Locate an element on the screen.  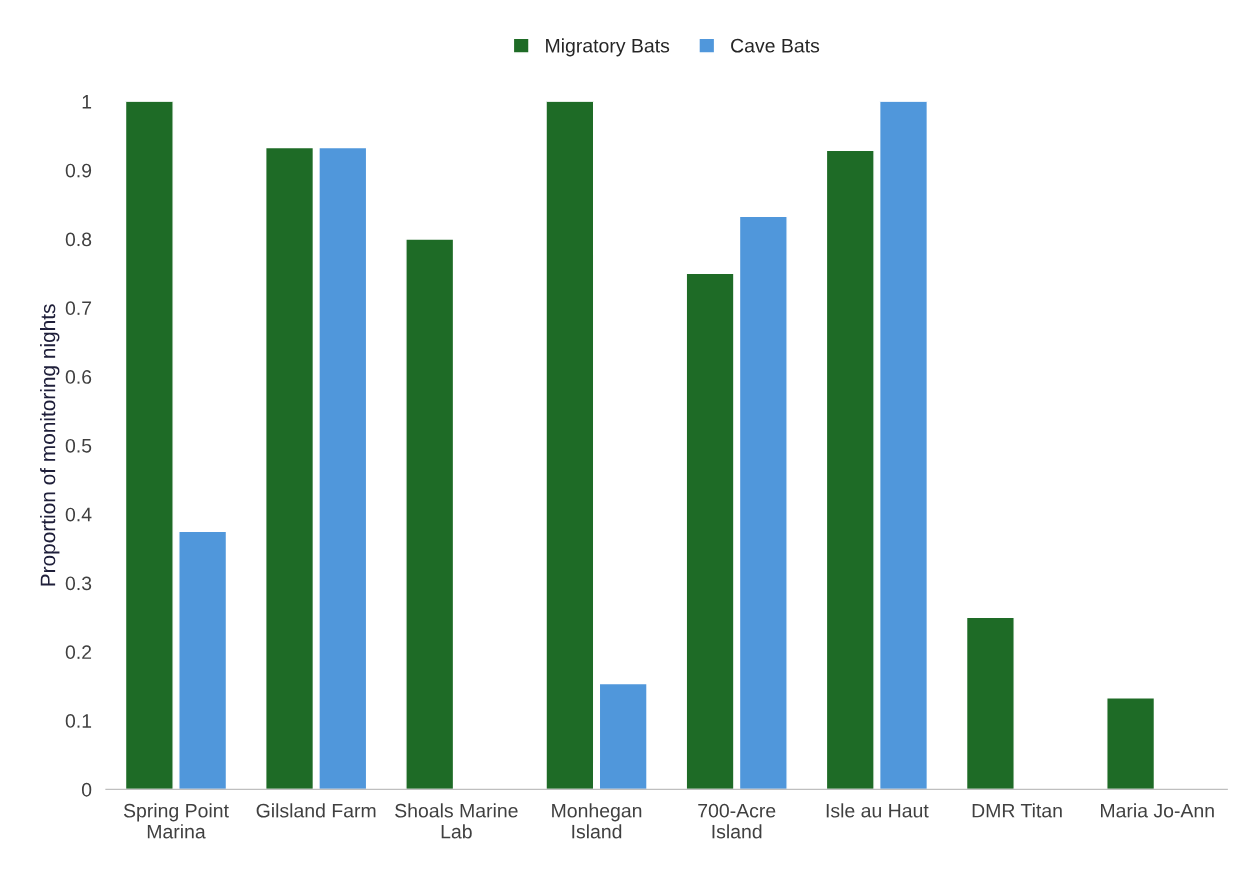
x-tick-label: 700-Acre Island is located at coordinates (737, 821).